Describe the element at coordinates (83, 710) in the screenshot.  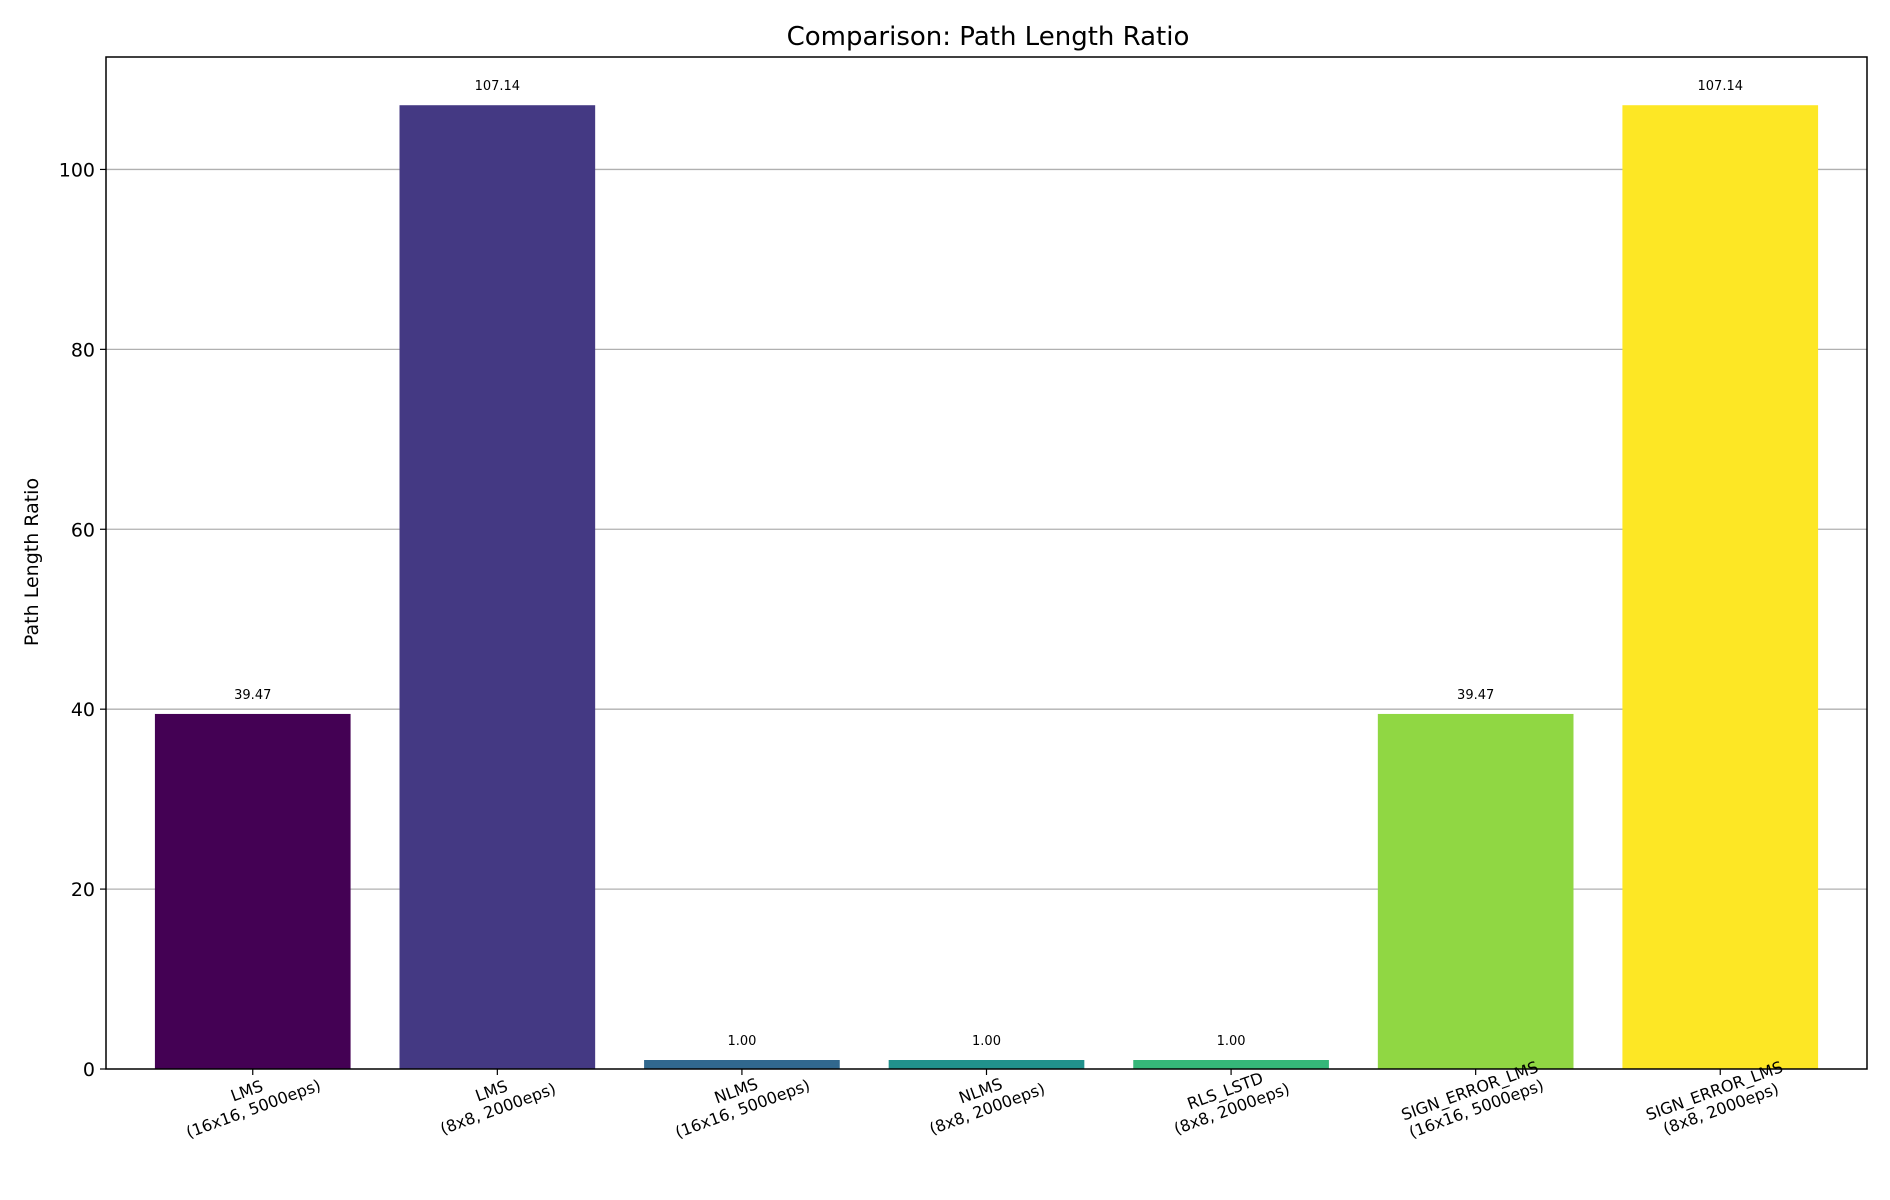
I see `y-tick-label: 40` at that location.